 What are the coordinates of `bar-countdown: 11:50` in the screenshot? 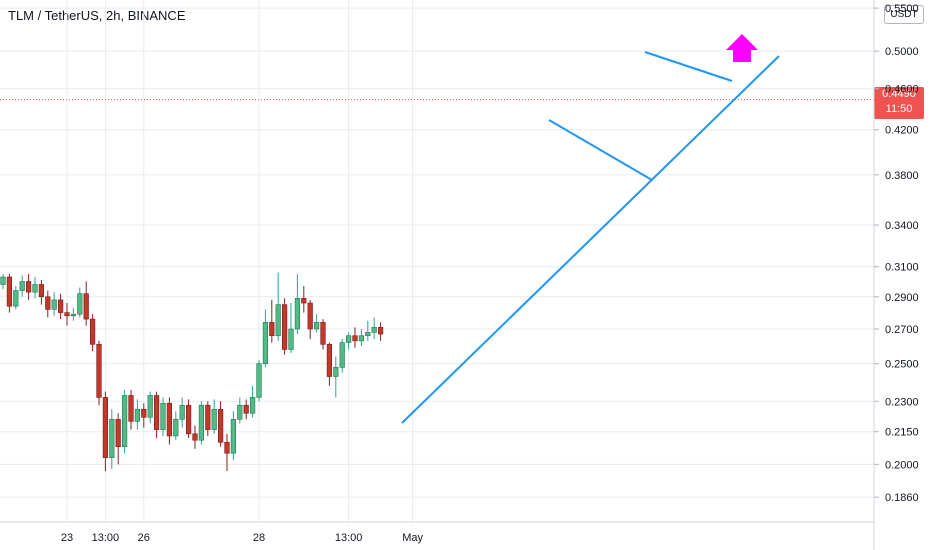 It's located at (899, 109).